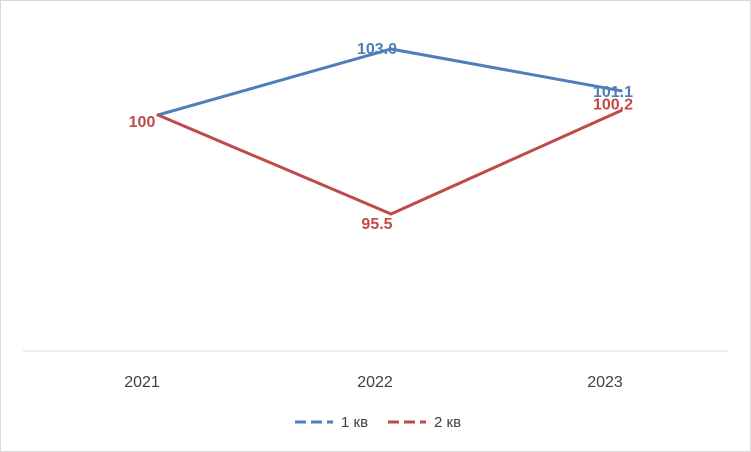  Describe the element at coordinates (613, 92) in the screenshot. I see `data-label: 101.1` at that location.